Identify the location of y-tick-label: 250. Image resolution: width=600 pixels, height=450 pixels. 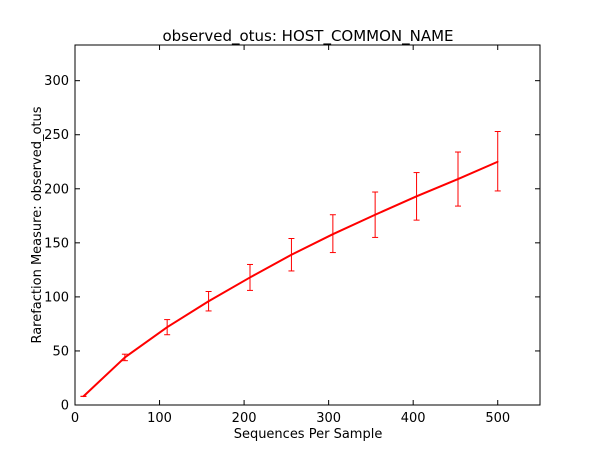
(56, 135).